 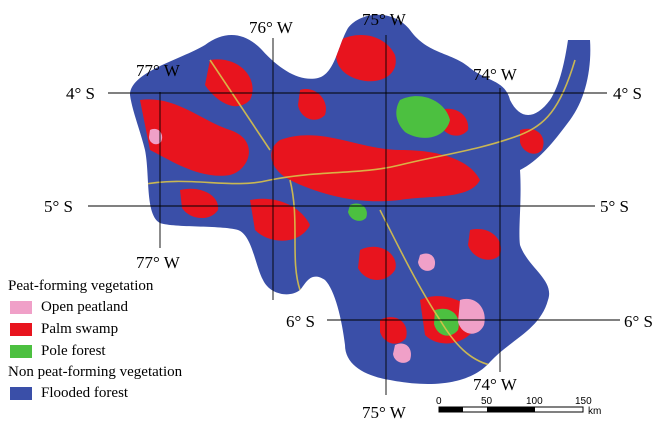 What do you see at coordinates (300, 321) in the screenshot?
I see `lat-6s-left: 6° S` at bounding box center [300, 321].